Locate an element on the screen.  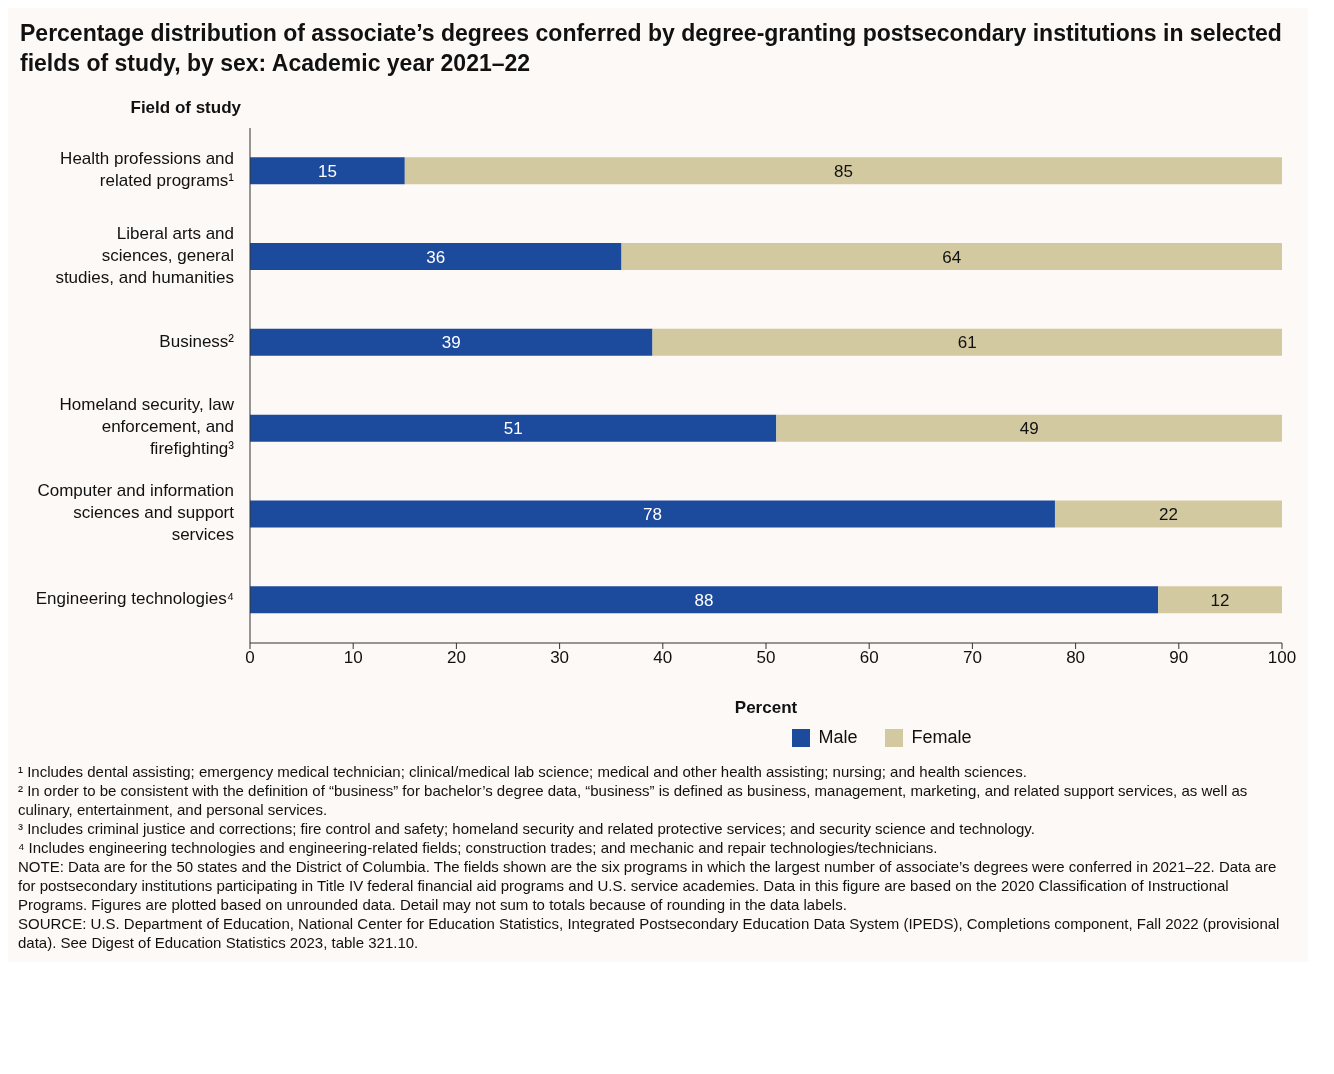
source-note: SOURCE: U.S. Department of Education, National Center for Education Statistics, Integrated Postsecondary Education Data System (IPEDS), Completions component, Fall 2022 (provisional data). See Digest of Education Statistics 2023, table 321.10. is located at coordinates (649, 933).